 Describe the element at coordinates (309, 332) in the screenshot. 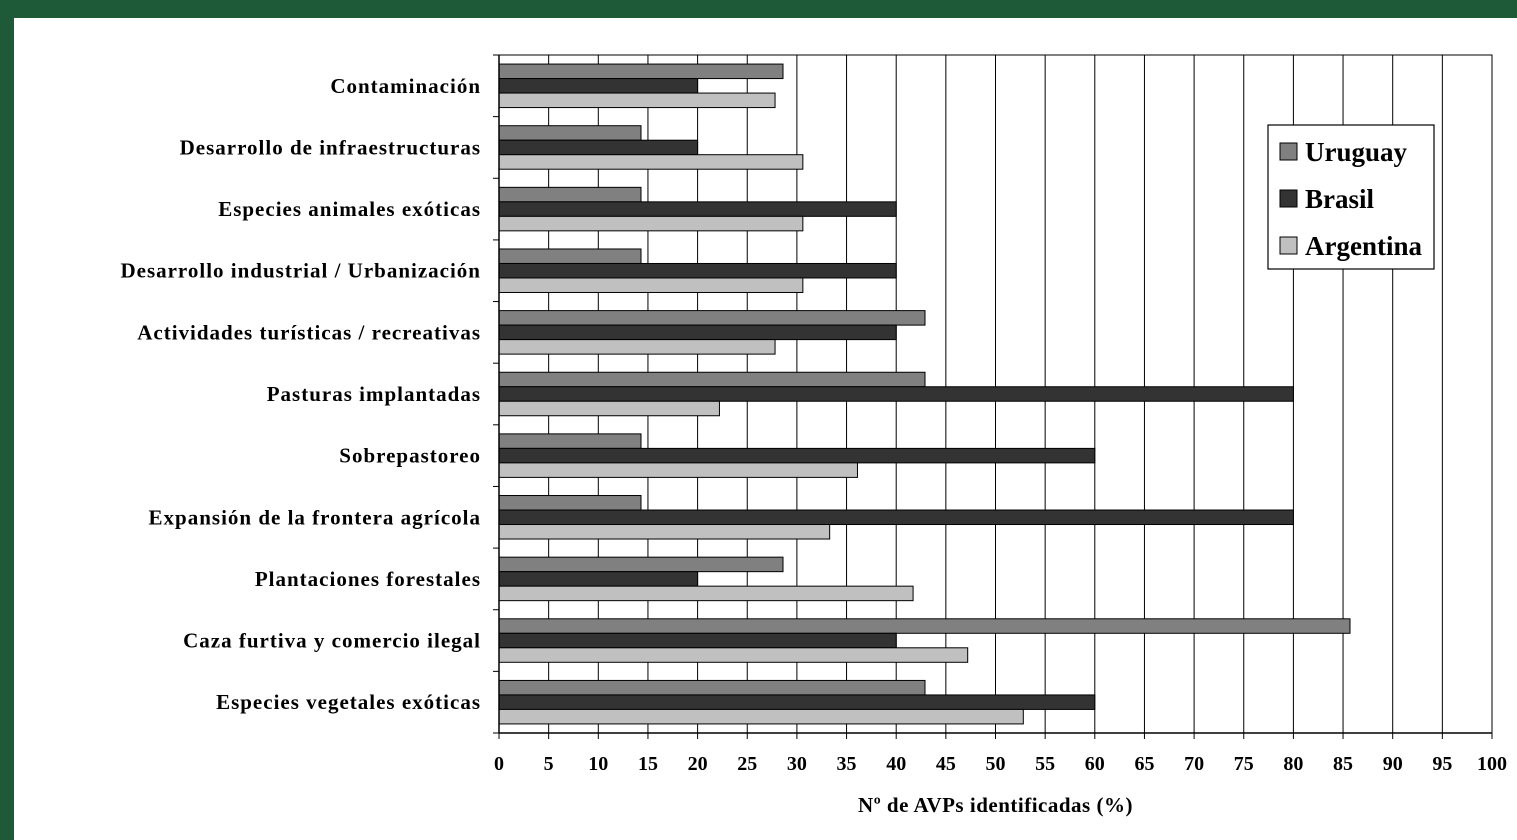

I see `category-label: Actividades turísticas / recreativas` at that location.